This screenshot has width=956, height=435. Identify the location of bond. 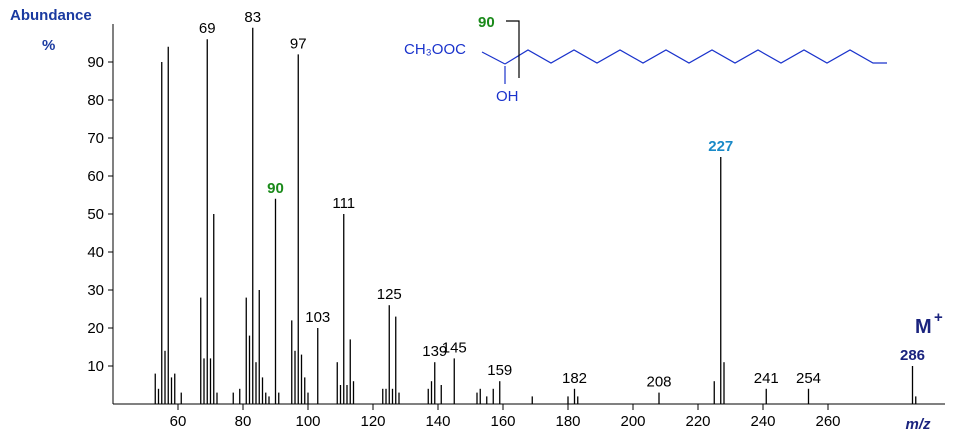
(493, 58).